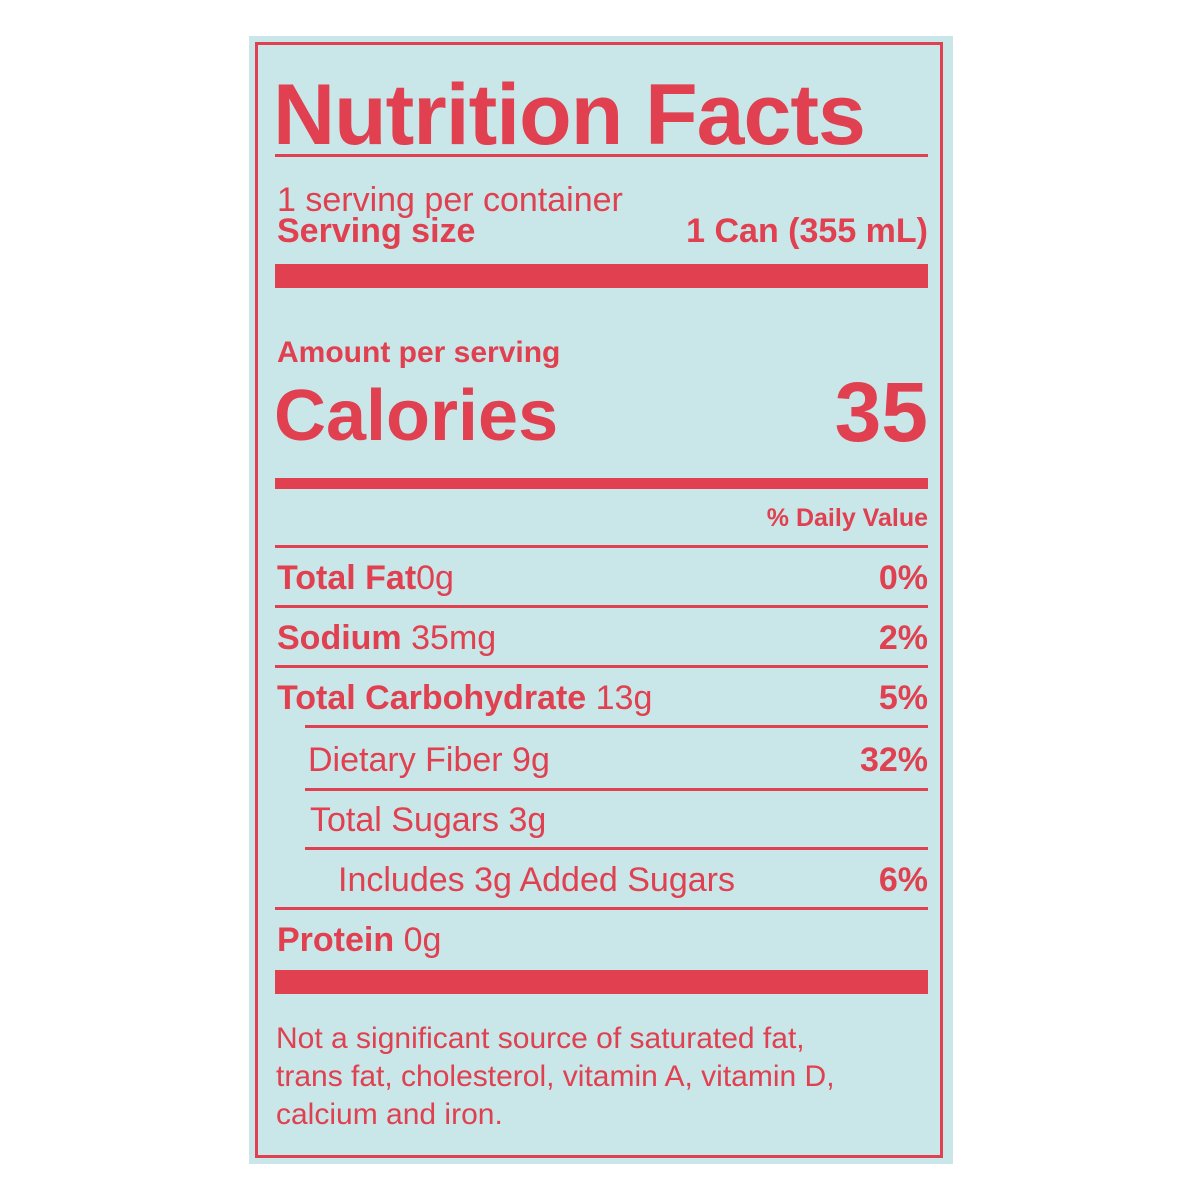  Describe the element at coordinates (336, 940) in the screenshot. I see `nutrient-label: Protein` at that location.